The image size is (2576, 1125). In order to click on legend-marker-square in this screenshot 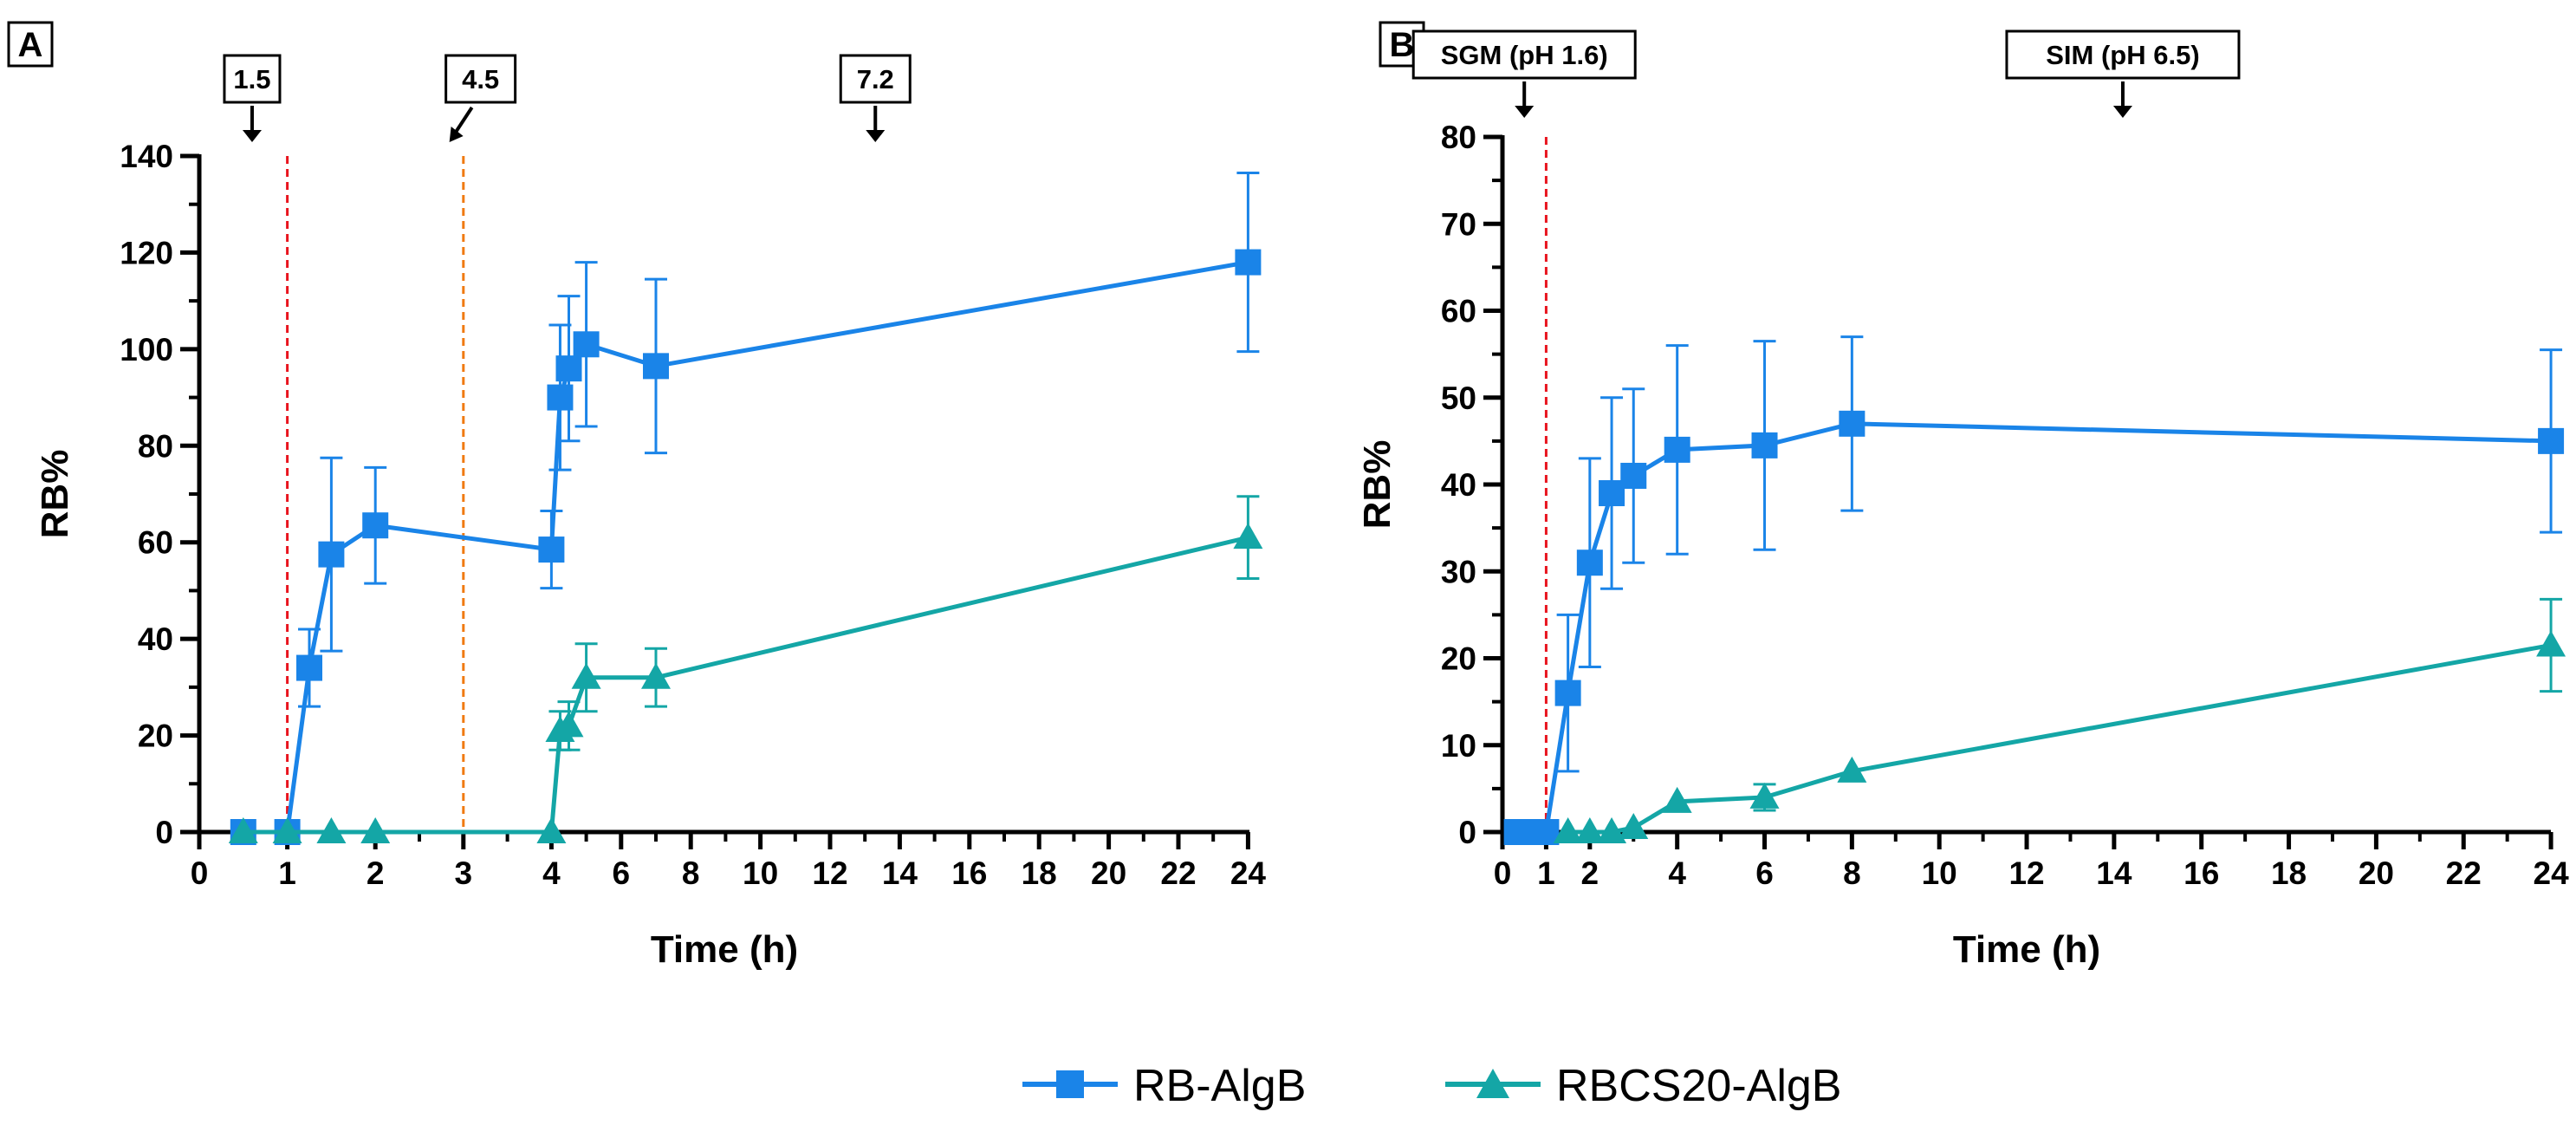, I will do `click(1070, 1084)`.